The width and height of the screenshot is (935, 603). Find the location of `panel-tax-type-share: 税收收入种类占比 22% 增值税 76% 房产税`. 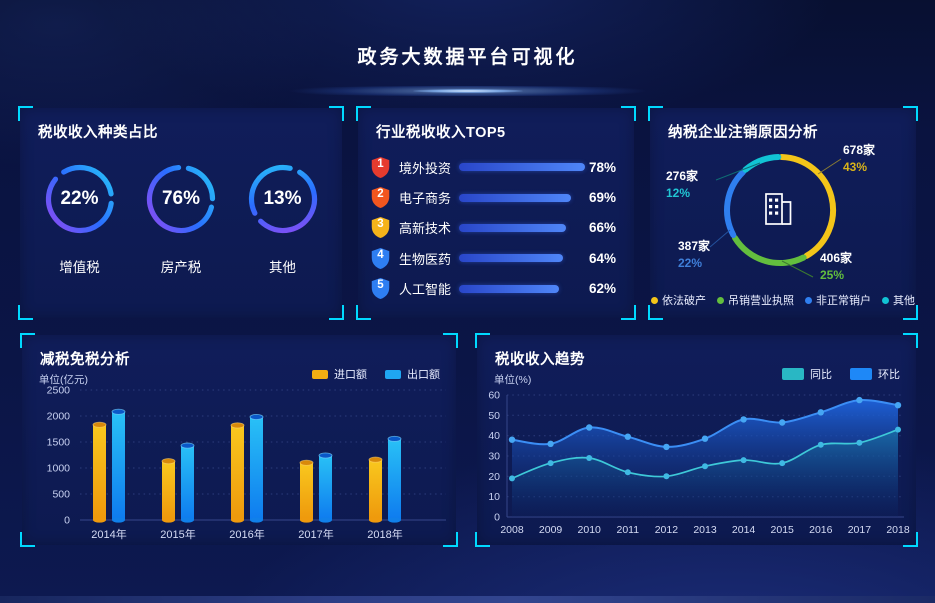

panel-tax-type-share: 税收收入种类占比 22% 增值税 76% 房产税 is located at coordinates (181, 213).